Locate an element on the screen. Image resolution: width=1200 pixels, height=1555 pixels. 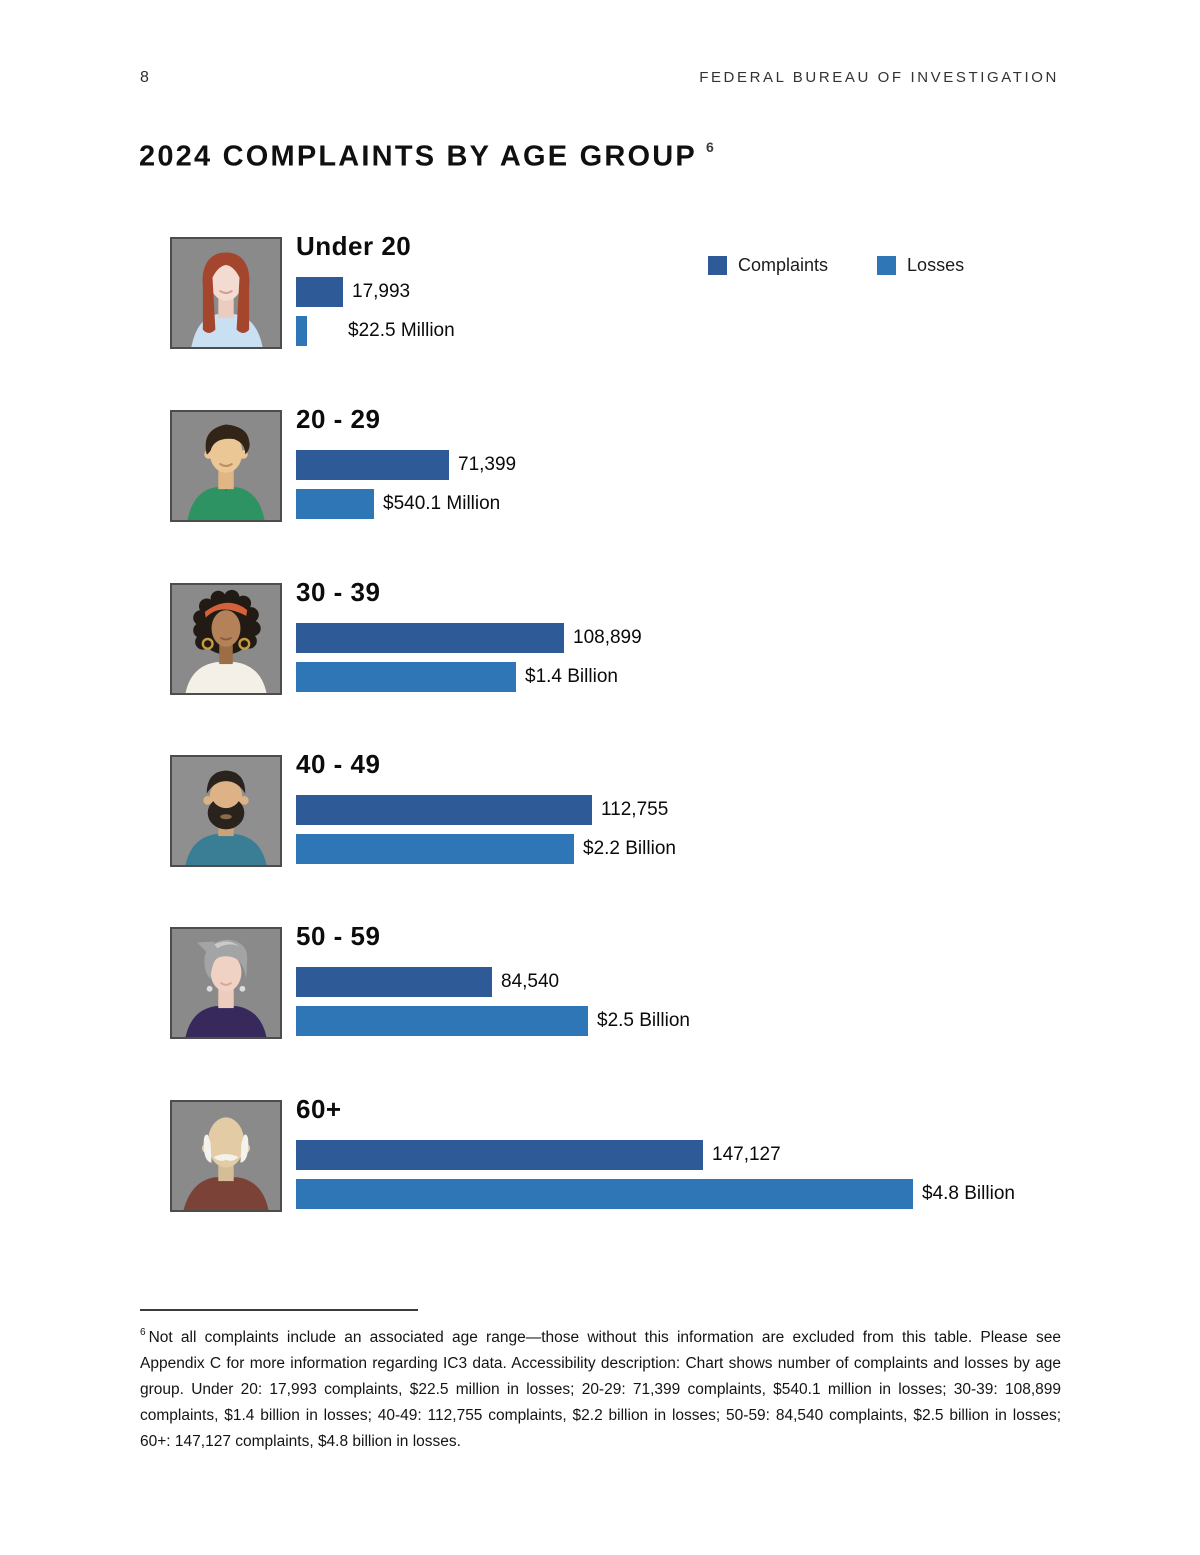
losses-bar-row: $540.1 Million is located at coordinates (398, 504).